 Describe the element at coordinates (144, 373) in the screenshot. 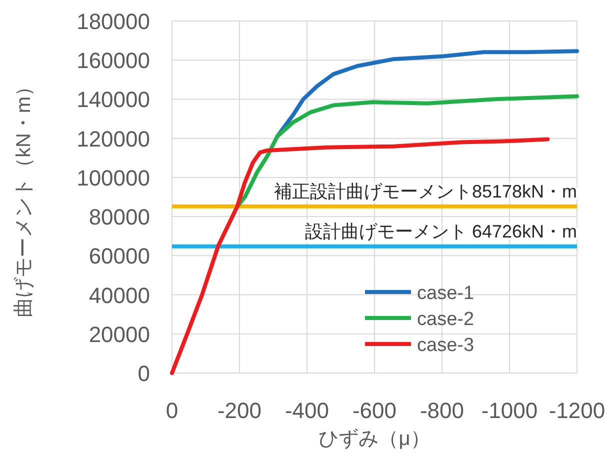

I see `y-tick-label: 0` at that location.